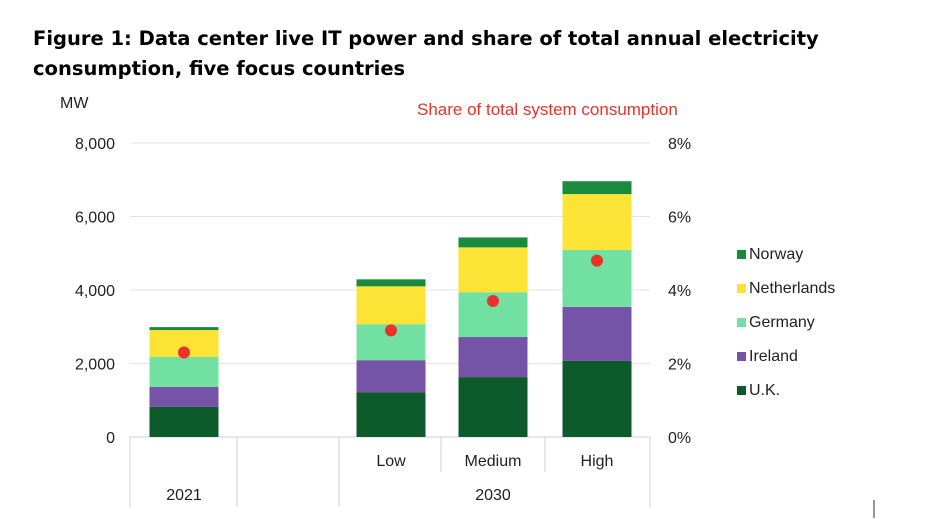 This screenshot has width=934, height=519. I want to click on y2-tick-label: 4%, so click(679, 291).